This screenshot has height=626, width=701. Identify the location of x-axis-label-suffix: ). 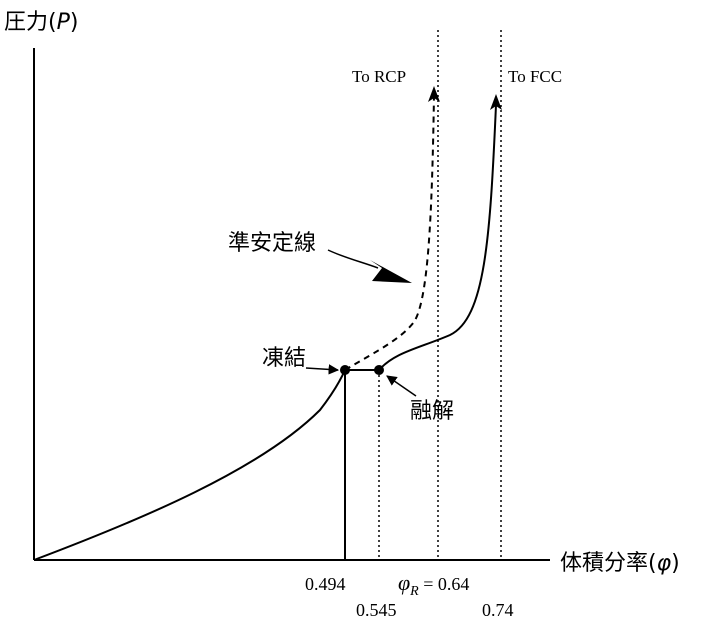
(675, 563).